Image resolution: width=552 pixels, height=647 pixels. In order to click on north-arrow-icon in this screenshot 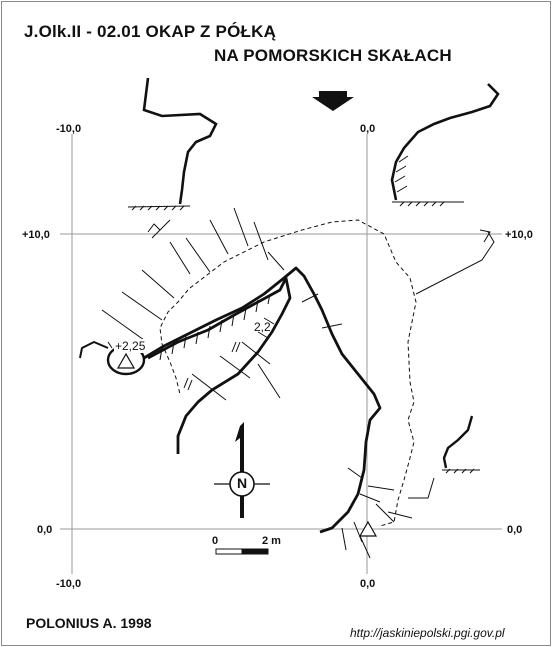, I will do `click(242, 470)`.